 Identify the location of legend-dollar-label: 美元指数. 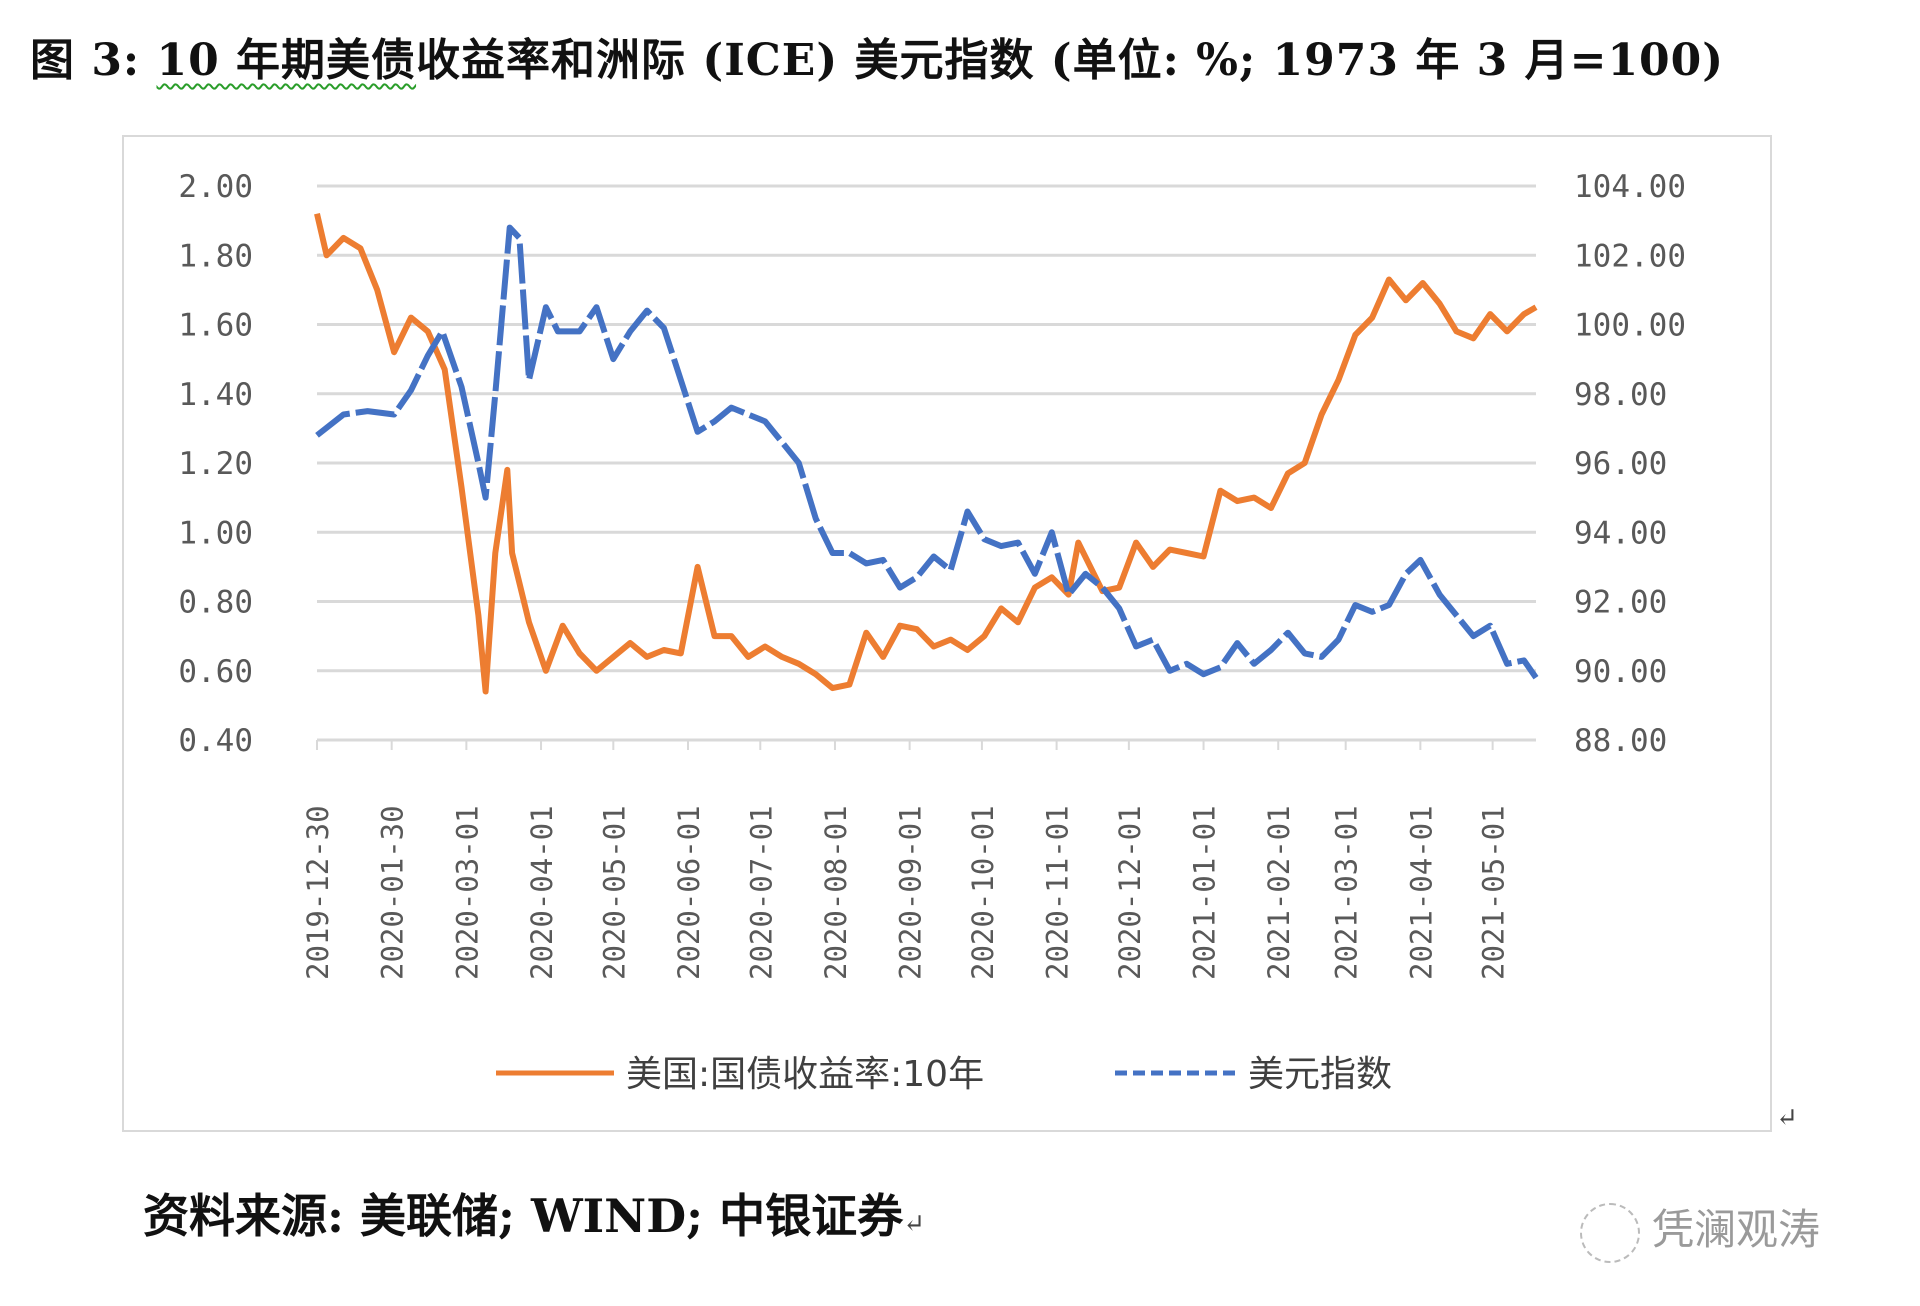
(1320, 1074).